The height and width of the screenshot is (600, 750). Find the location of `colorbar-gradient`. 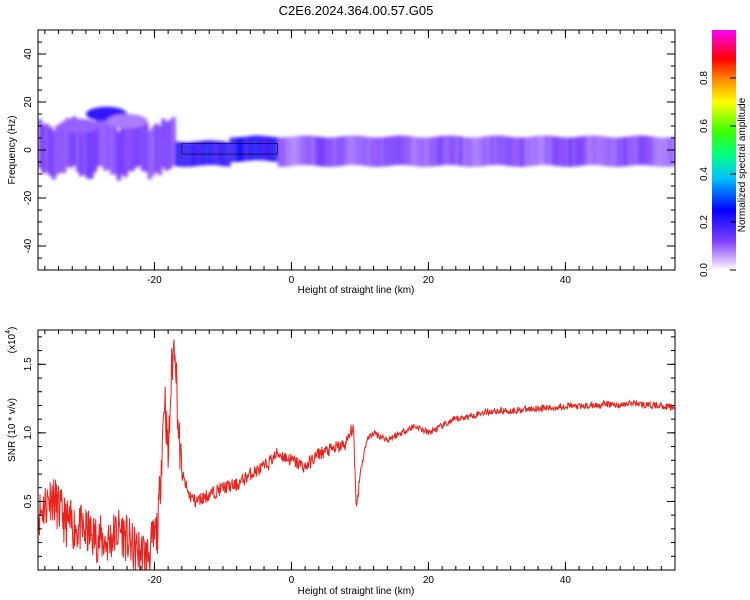

colorbar-gradient is located at coordinates (724, 150).